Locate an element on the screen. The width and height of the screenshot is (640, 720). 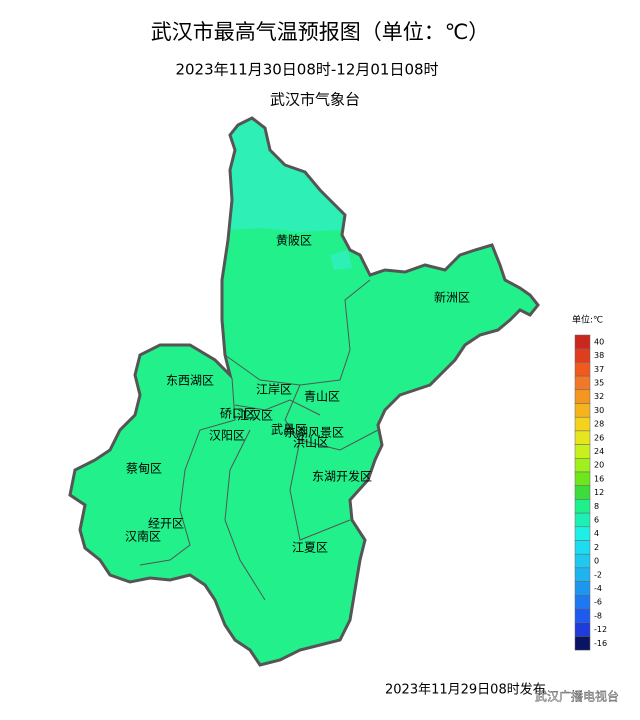
legend-label: 26 is located at coordinates (599, 437).